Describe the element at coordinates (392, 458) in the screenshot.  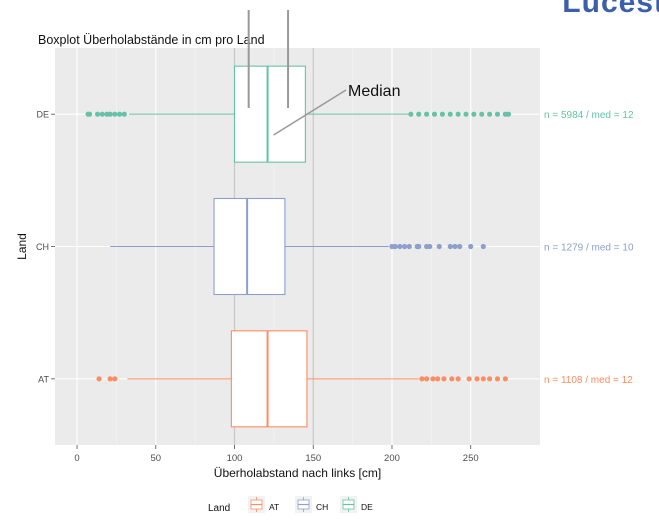
I see `x-tick-label: 200` at that location.